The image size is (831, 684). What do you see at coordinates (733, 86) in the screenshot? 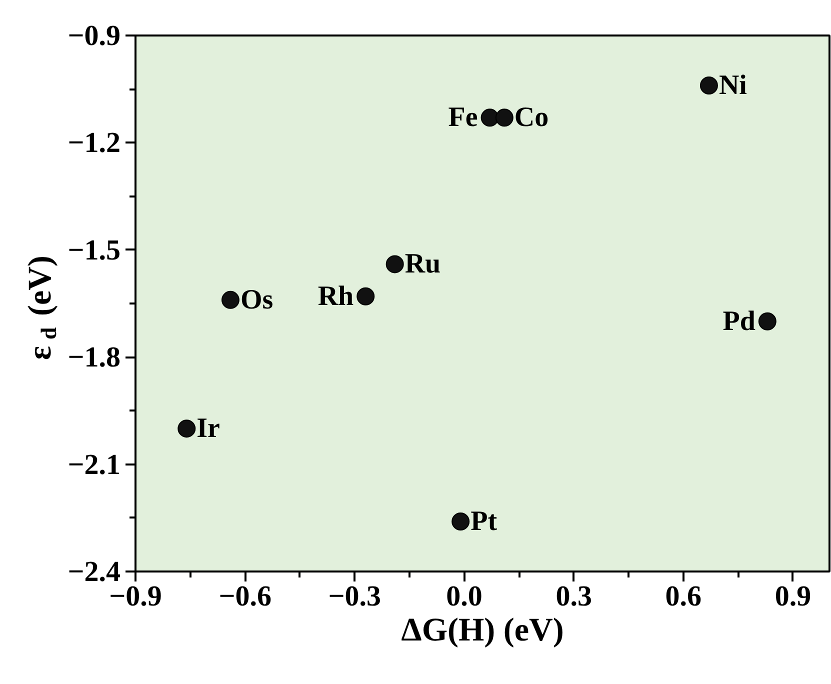
I see `annotation: Ni` at bounding box center [733, 86].